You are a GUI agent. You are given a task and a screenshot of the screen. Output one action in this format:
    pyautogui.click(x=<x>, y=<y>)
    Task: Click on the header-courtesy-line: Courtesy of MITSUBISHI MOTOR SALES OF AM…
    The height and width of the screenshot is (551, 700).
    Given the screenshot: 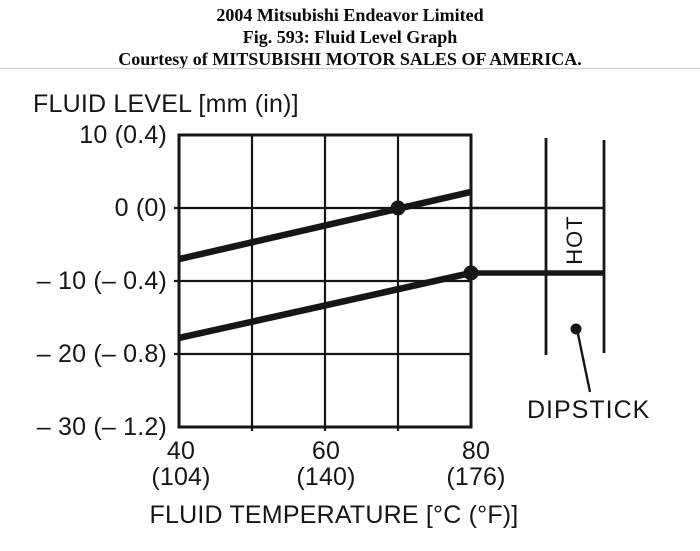 What is the action you would take?
    pyautogui.click(x=350, y=59)
    